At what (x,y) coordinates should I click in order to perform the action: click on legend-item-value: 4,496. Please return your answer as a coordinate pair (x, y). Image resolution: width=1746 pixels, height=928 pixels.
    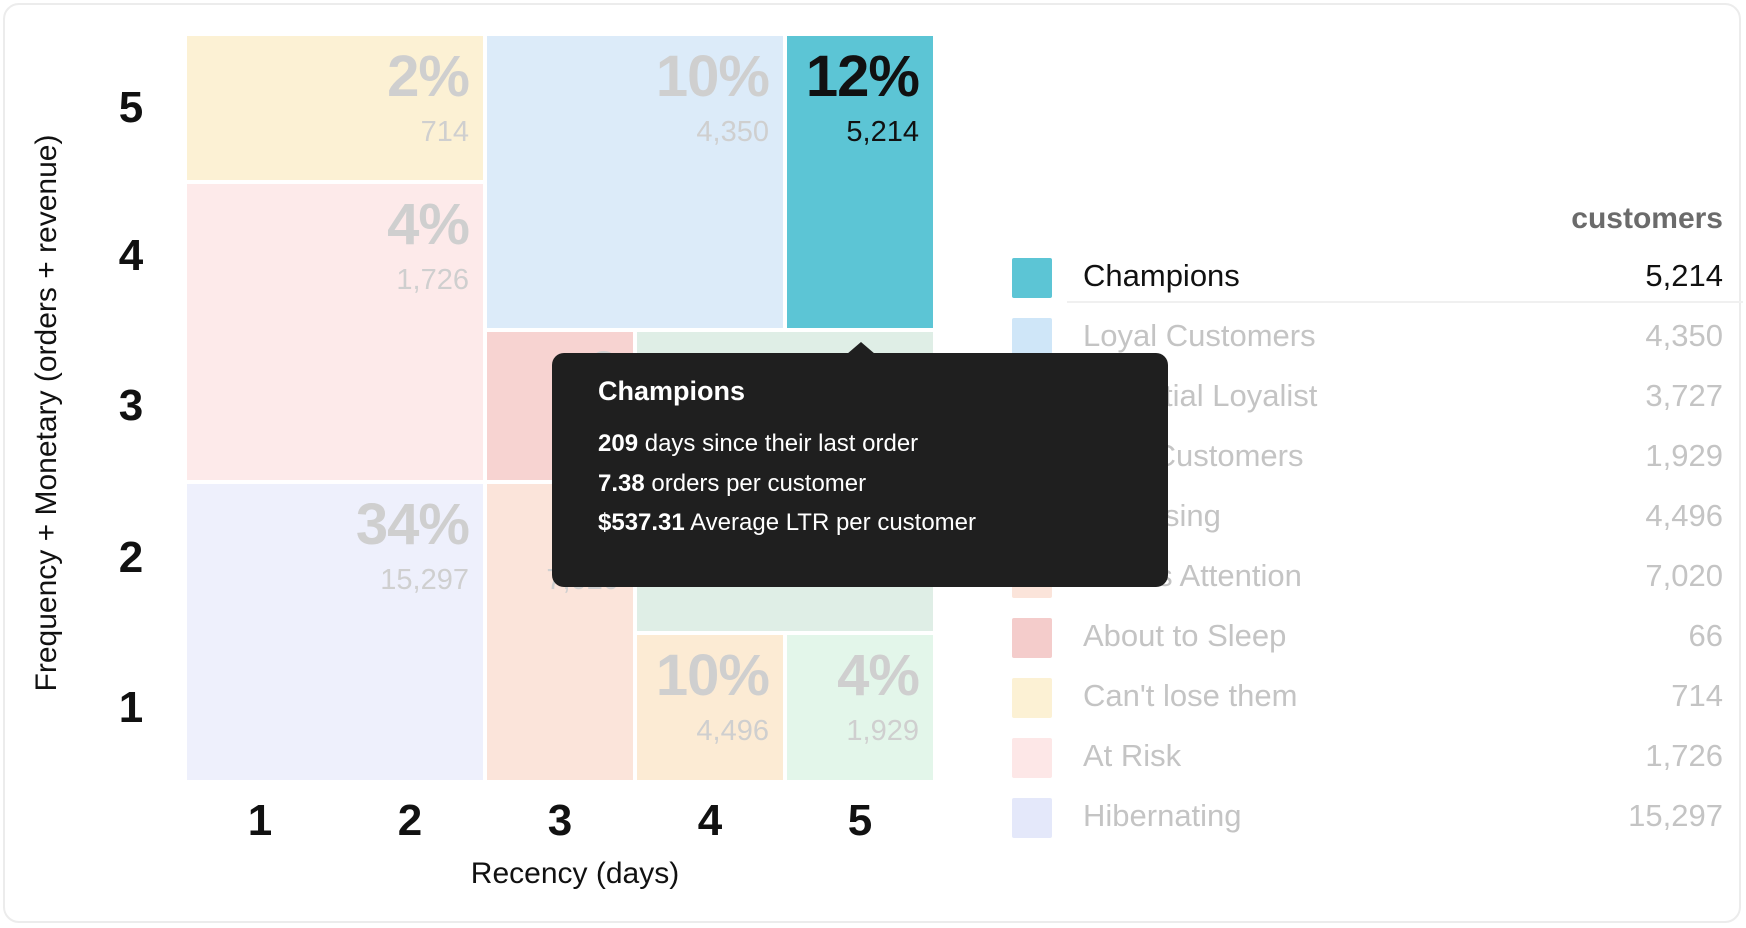
    Looking at the image, I should click on (1684, 515).